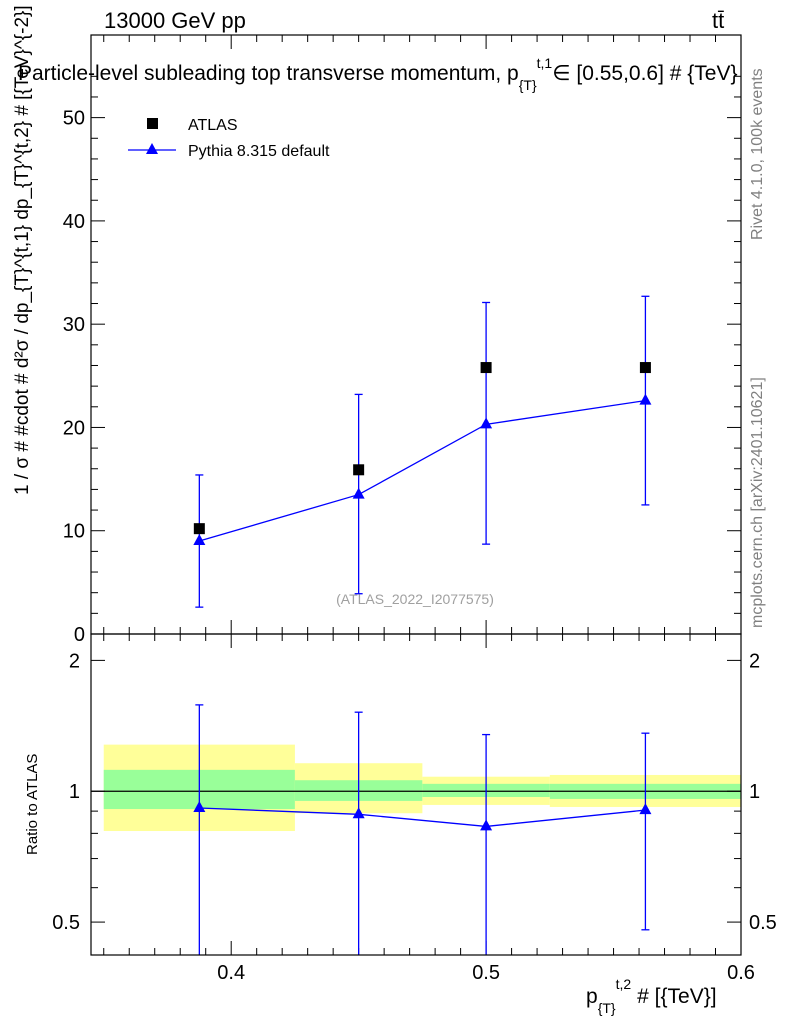  I want to click on main-y-tick-label: 0, so click(79, 635).